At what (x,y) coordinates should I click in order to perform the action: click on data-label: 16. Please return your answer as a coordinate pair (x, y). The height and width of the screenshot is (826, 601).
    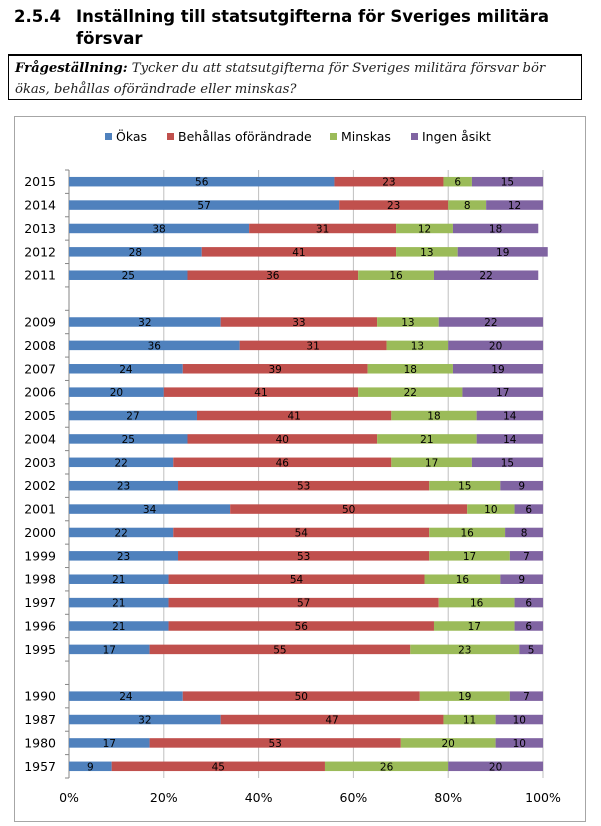
    Looking at the image, I should click on (396, 276).